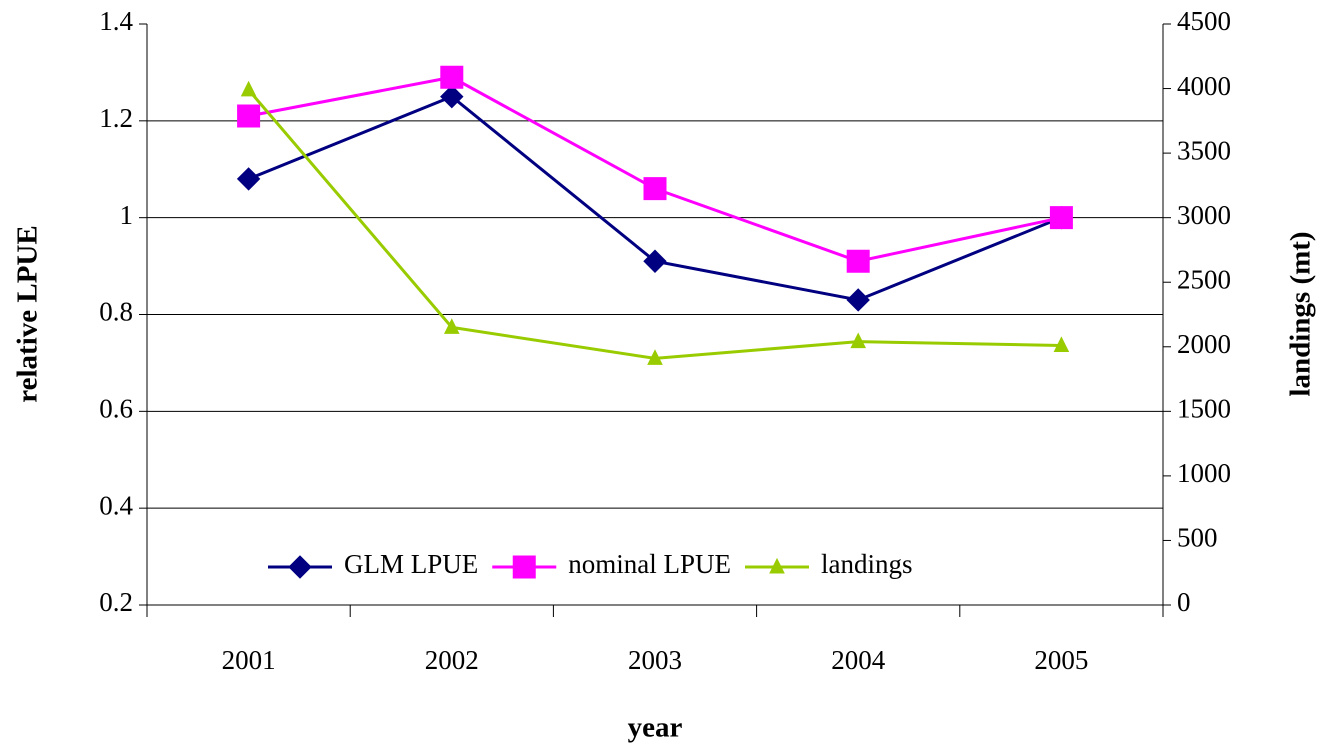 Image resolution: width=1333 pixels, height=755 pixels. Describe the element at coordinates (116, 312) in the screenshot. I see `y-tick-label: 0.8` at that location.